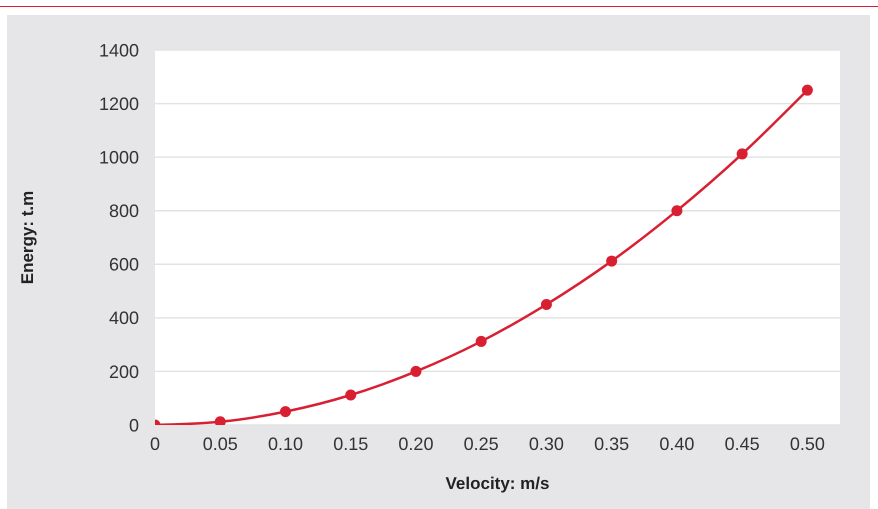 The width and height of the screenshot is (878, 509). Describe the element at coordinates (742, 444) in the screenshot. I see `x-tick-label: 0.45` at that location.